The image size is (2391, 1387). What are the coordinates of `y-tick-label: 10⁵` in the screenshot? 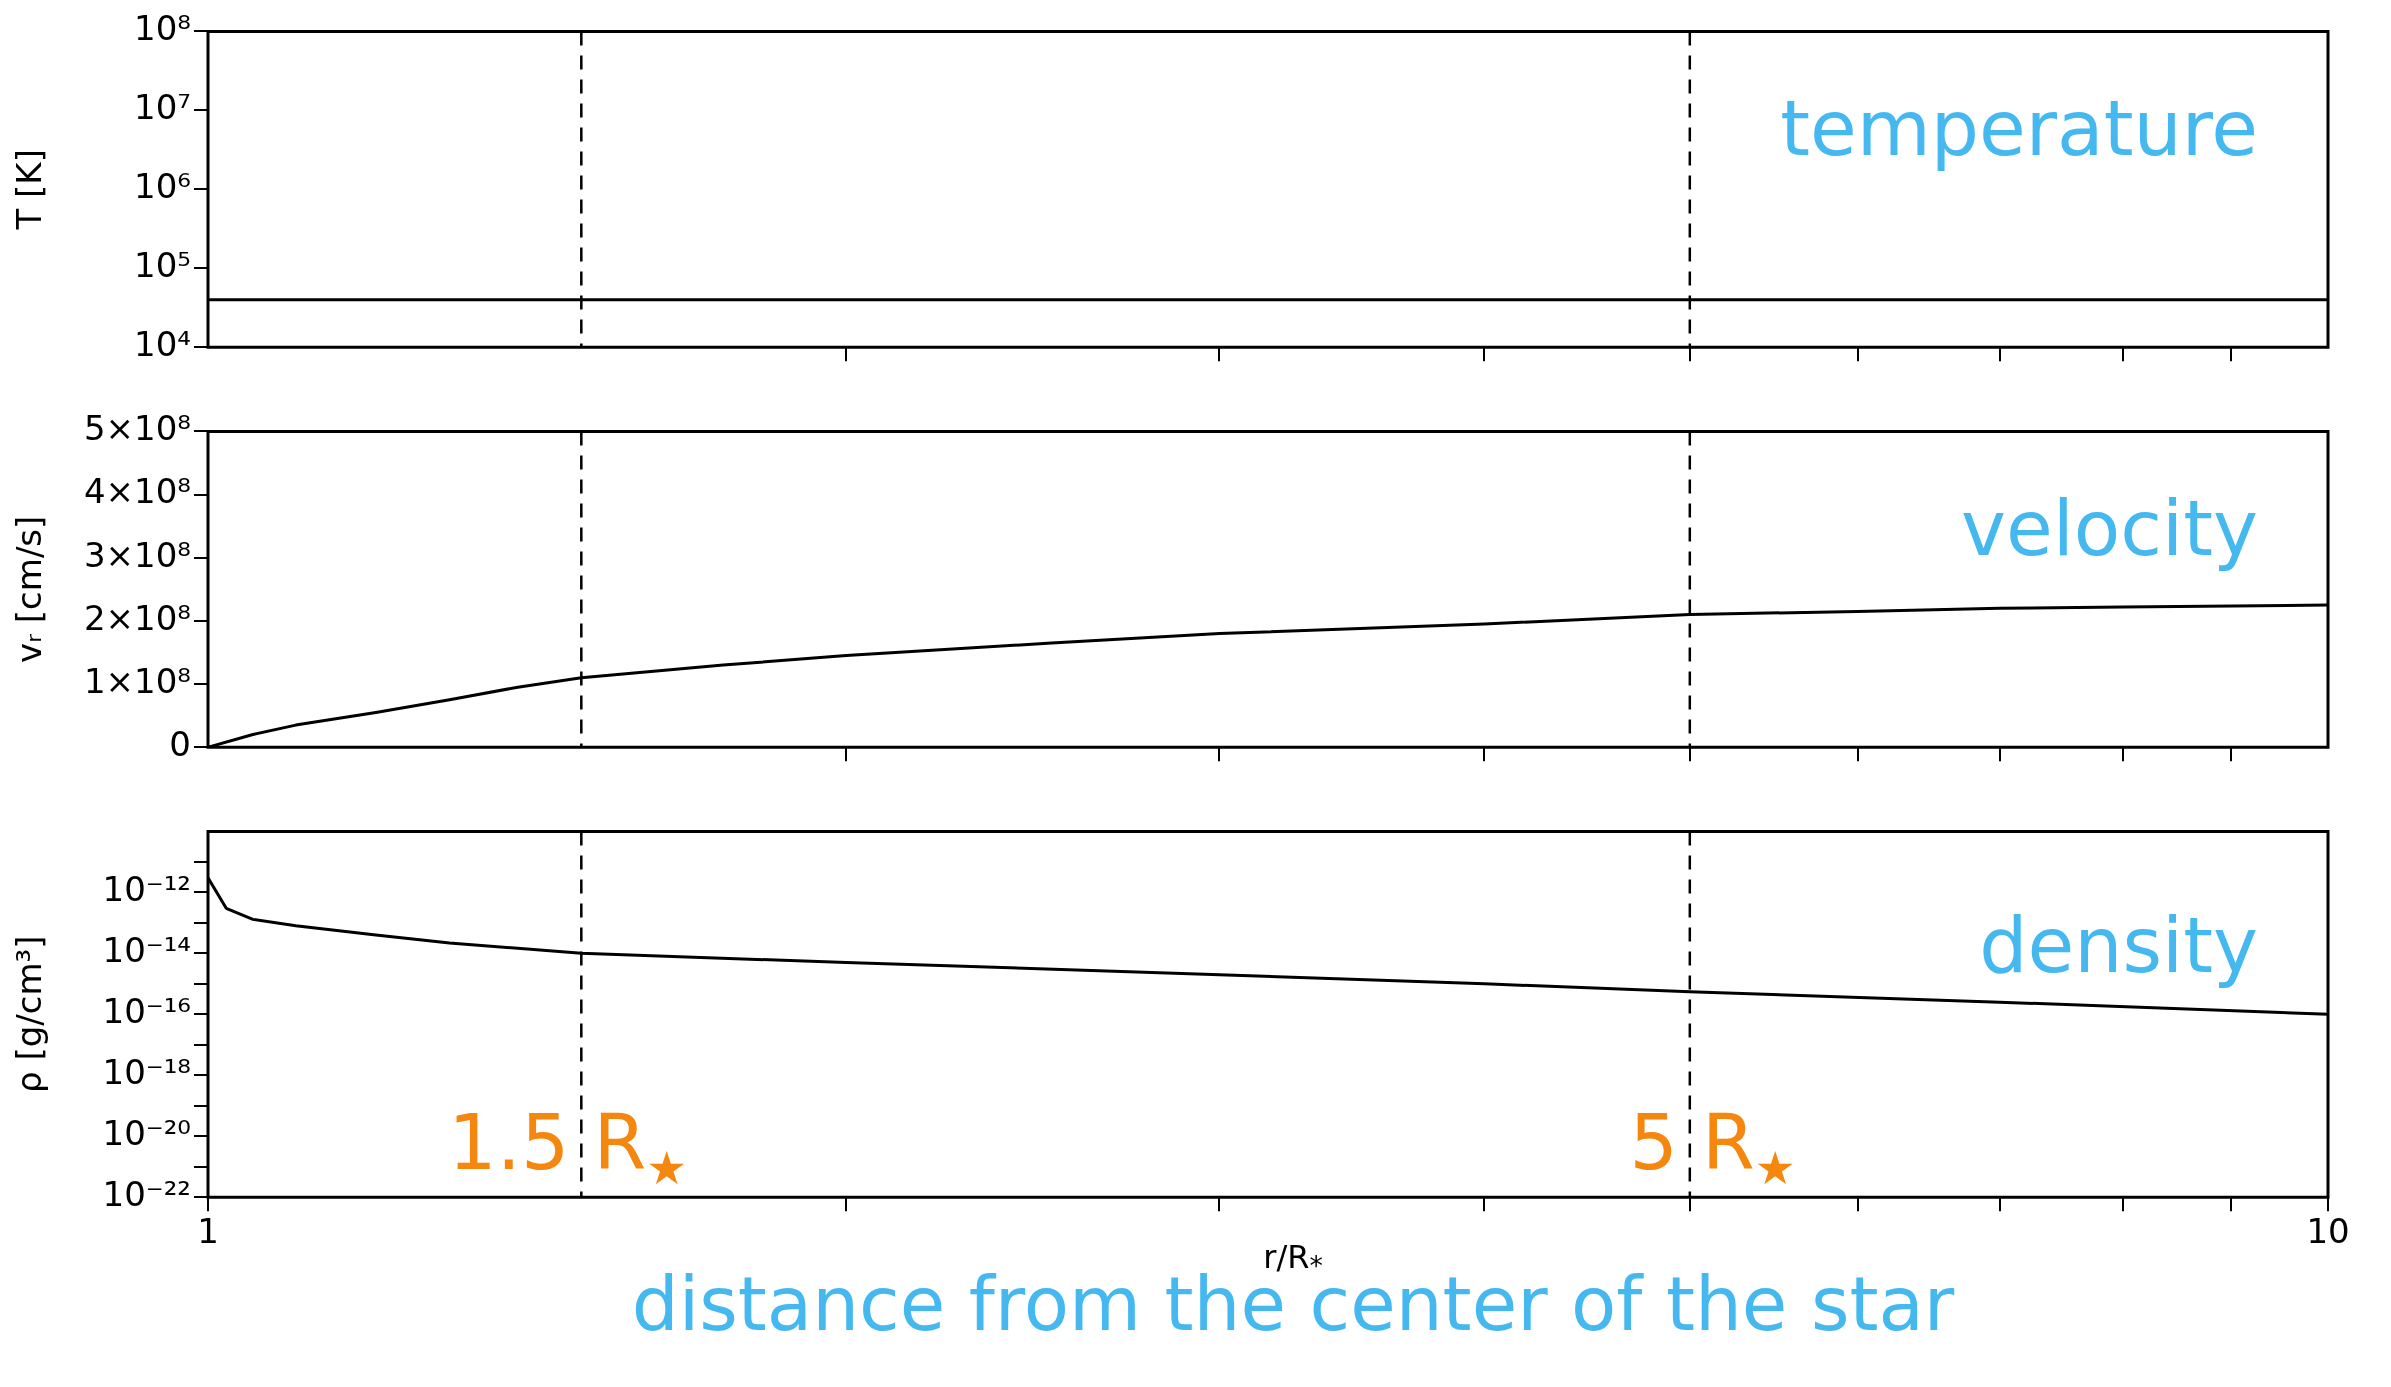 It's located at (162, 265).